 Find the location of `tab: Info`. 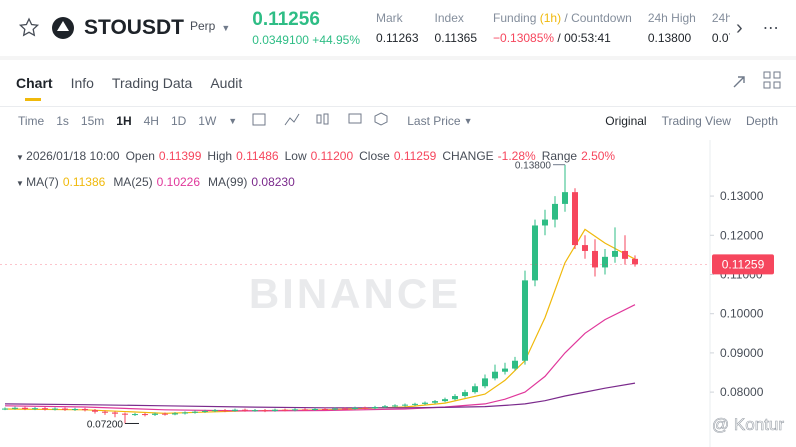

tab: Info is located at coordinates (82, 83).